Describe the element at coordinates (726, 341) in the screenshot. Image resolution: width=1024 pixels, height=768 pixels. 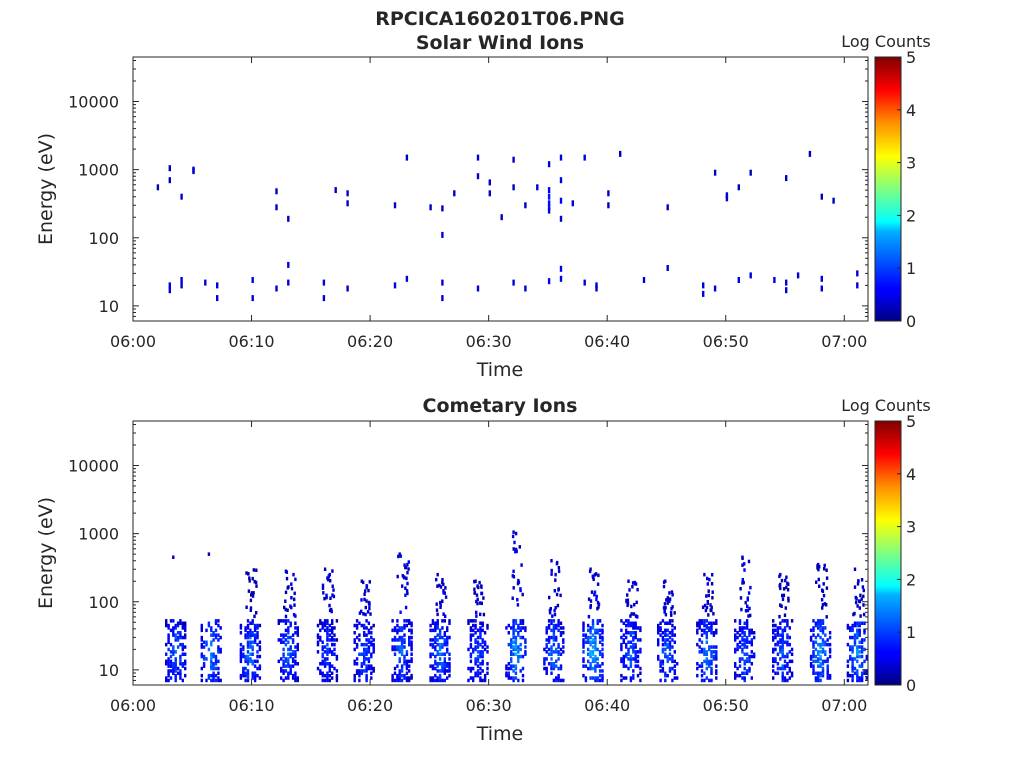
I see `x-tick-label: 06:50` at that location.